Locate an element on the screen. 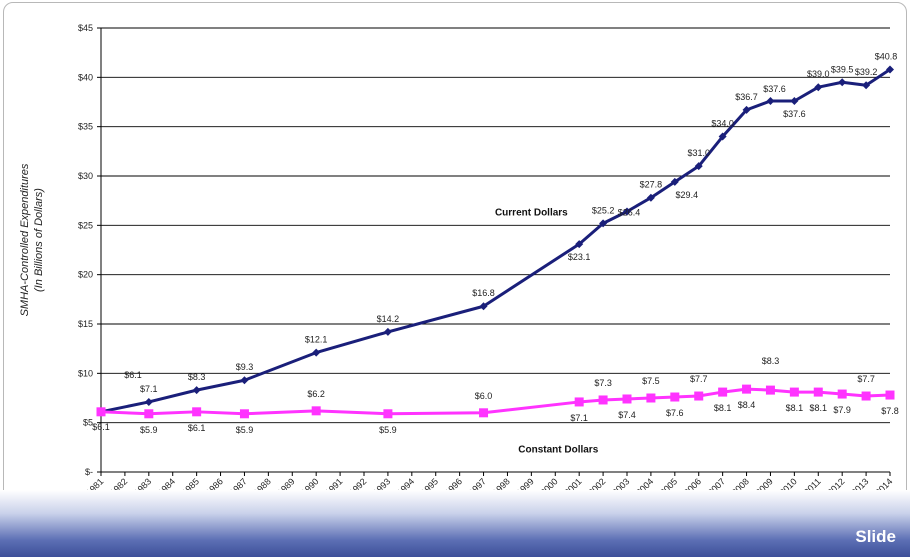 Image resolution: width=910 pixels, height=557 pixels. data-label: $27.8 is located at coordinates (651, 185).